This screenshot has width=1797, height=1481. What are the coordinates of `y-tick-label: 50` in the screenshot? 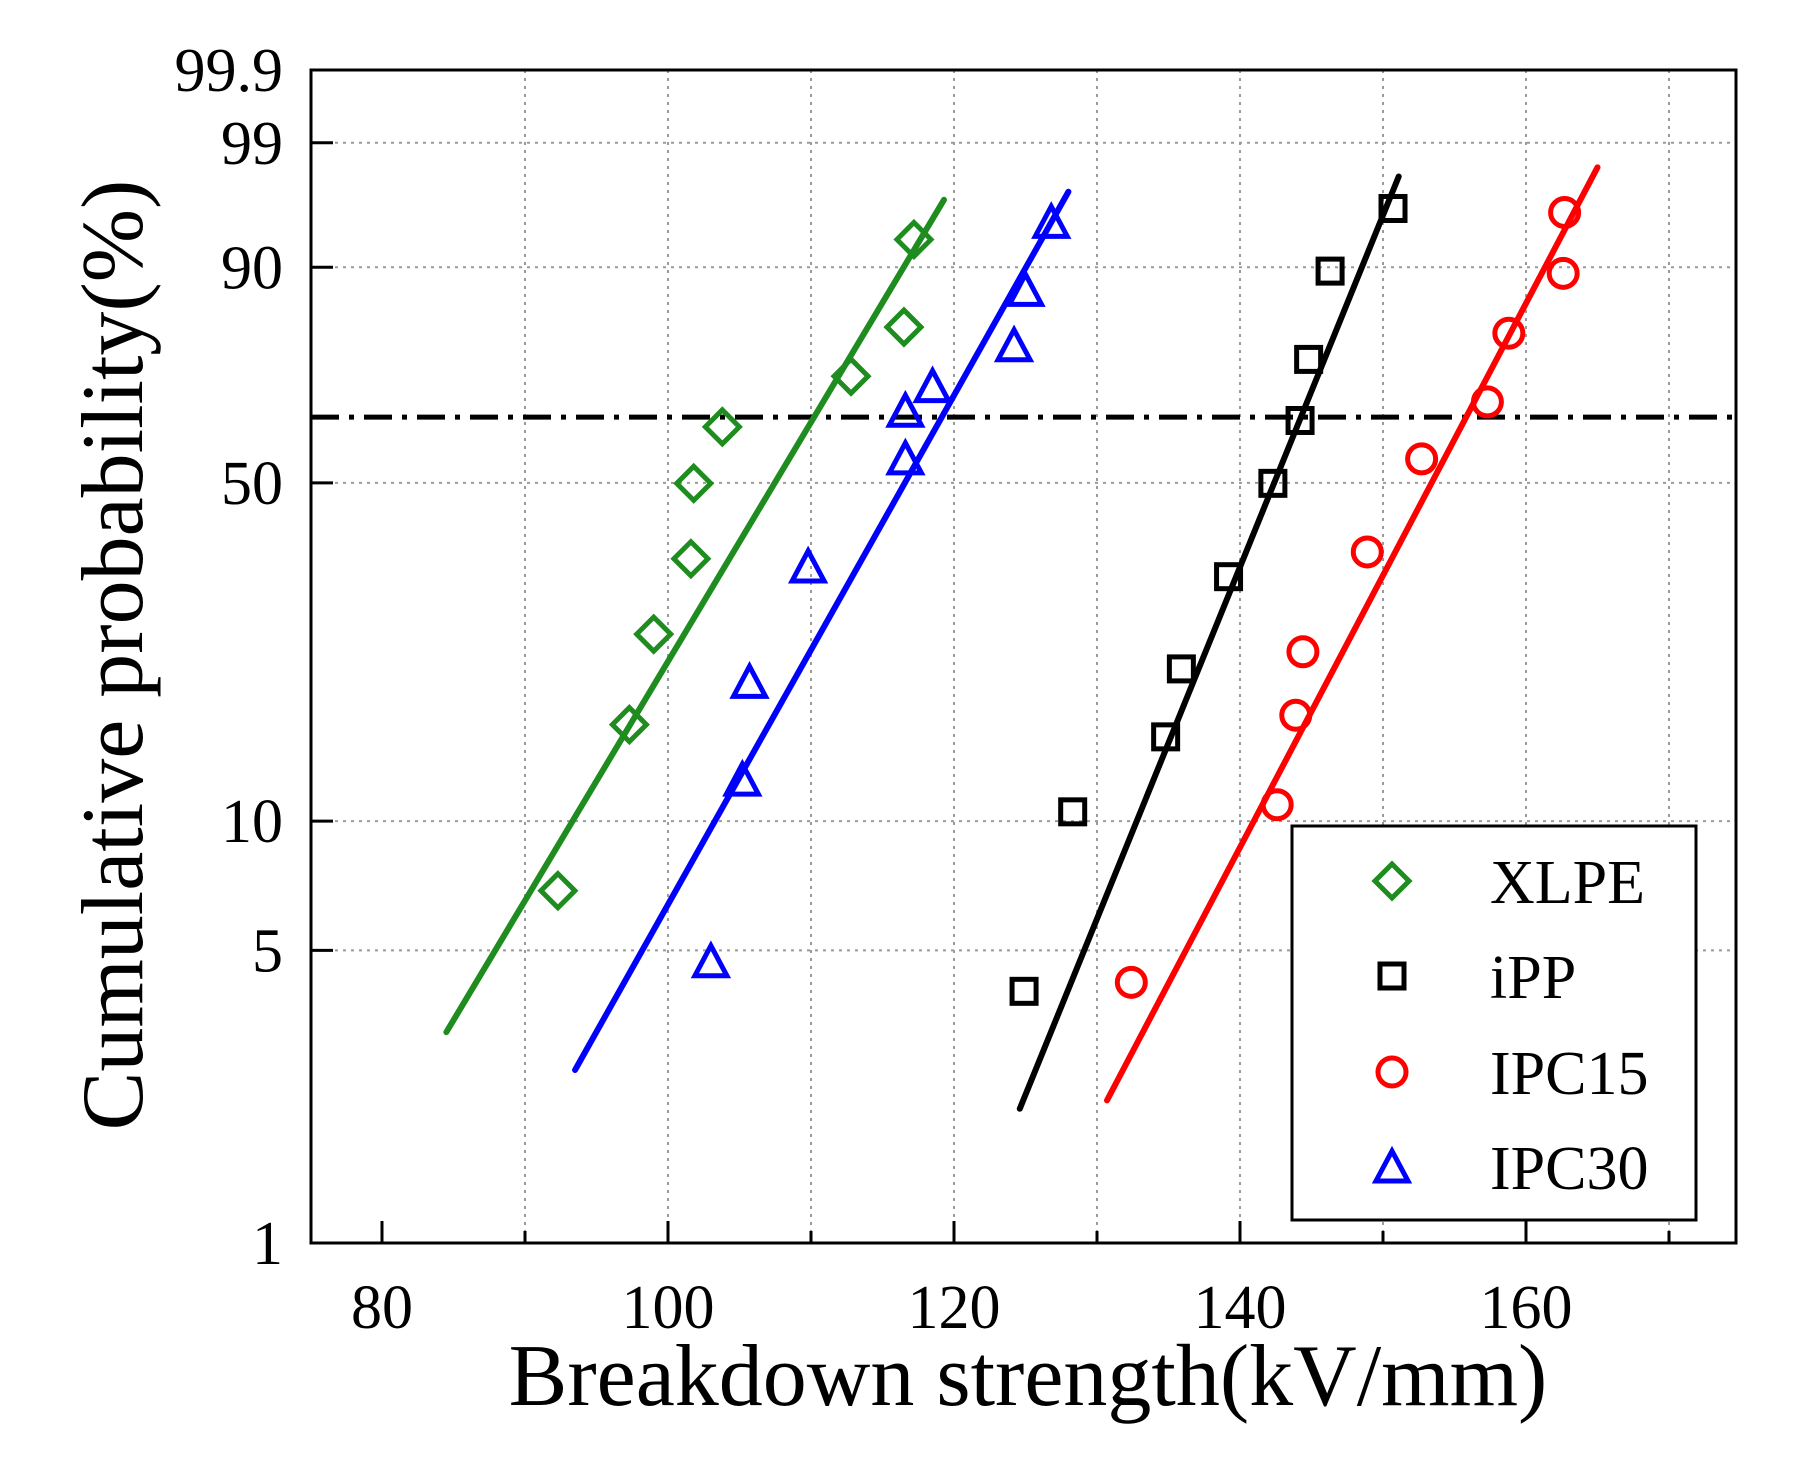 It's located at (252, 484).